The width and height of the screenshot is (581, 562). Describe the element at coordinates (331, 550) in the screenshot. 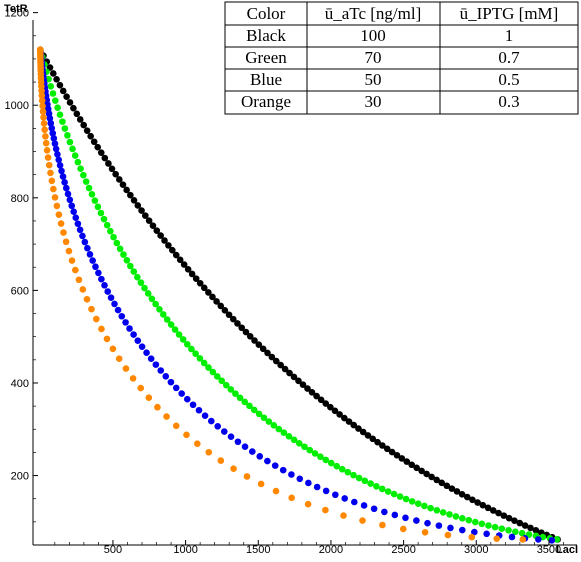

I see `x-tick-label: 2000` at that location.